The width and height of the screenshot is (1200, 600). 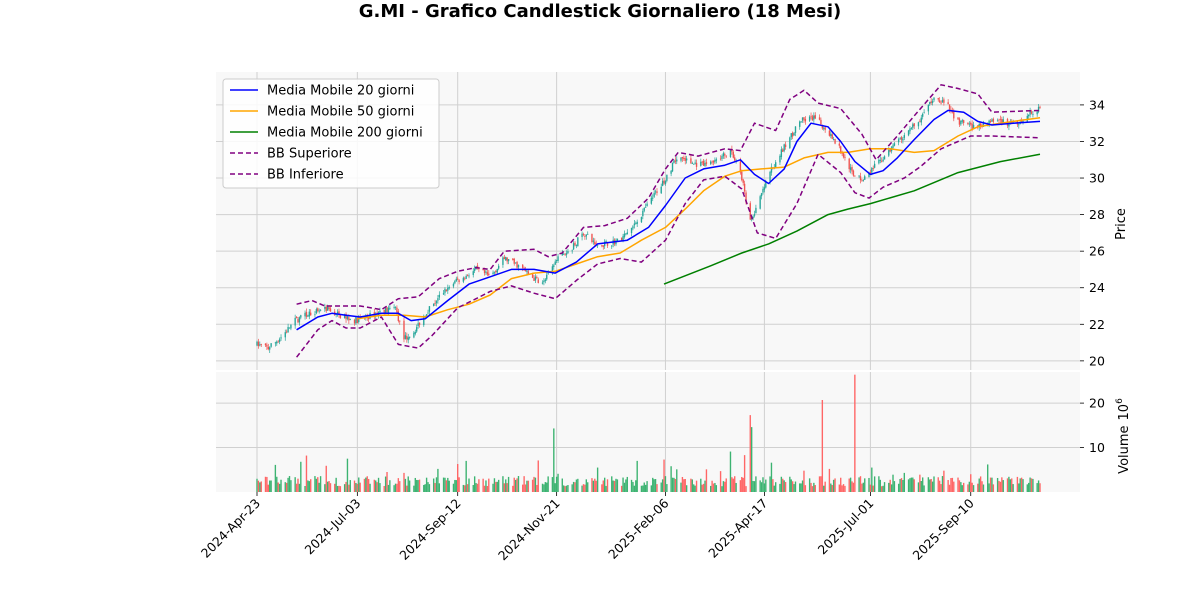 I want to click on x-tick-label: 2025-Sep-10, so click(x=942, y=528).